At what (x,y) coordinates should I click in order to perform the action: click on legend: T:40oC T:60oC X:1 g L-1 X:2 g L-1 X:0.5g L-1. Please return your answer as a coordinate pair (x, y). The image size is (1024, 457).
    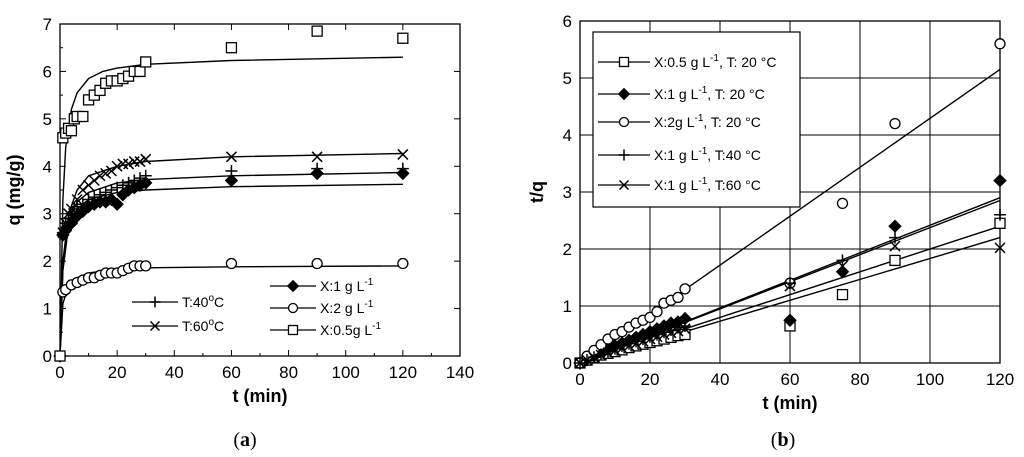
    Looking at the image, I should click on (256, 307).